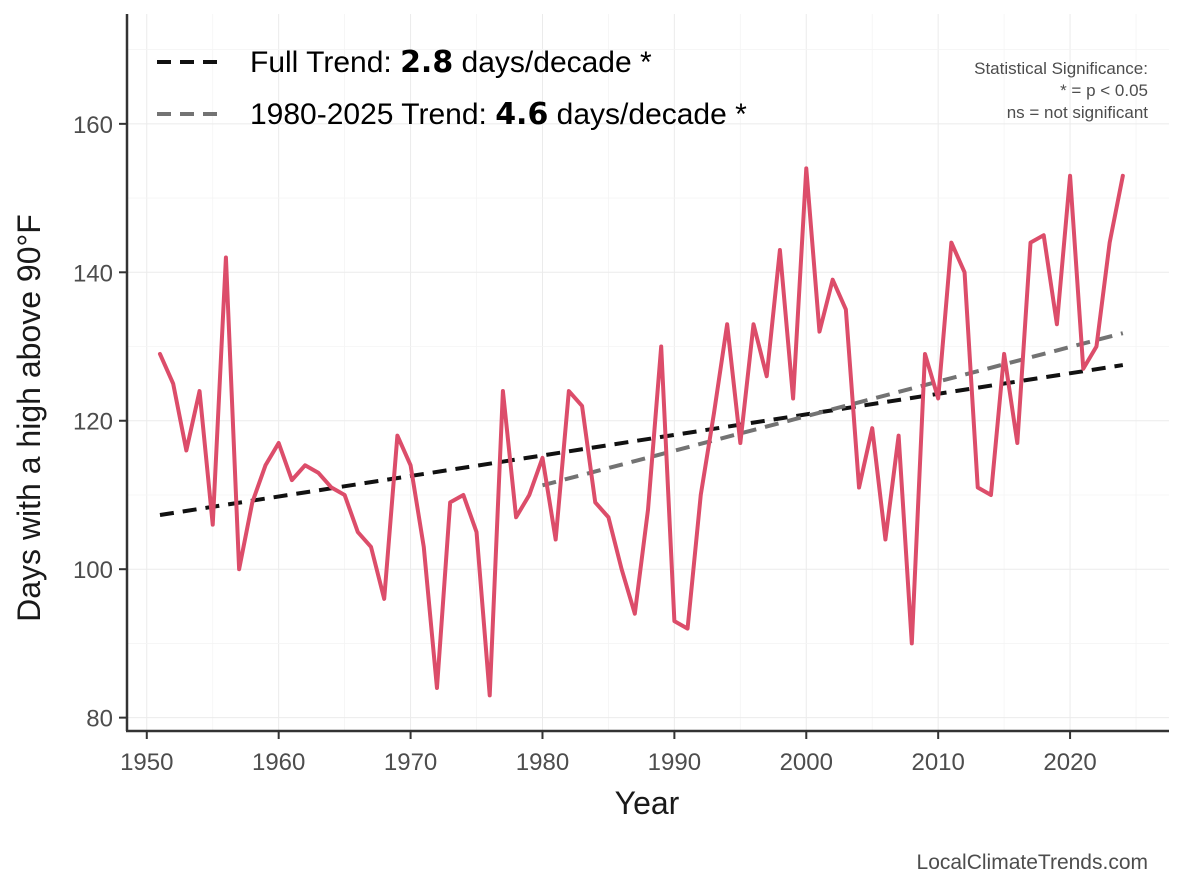 This screenshot has height=889, width=1184. I want to click on trend-line-1980-2025, so click(832, 409).